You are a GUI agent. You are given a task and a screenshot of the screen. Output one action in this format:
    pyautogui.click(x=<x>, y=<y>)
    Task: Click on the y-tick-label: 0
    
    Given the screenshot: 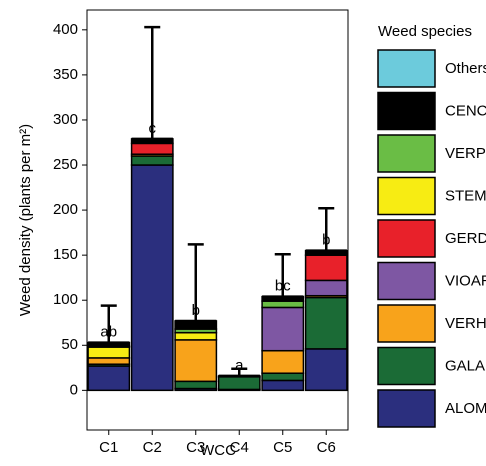 What is the action you would take?
    pyautogui.click(x=74, y=389)
    